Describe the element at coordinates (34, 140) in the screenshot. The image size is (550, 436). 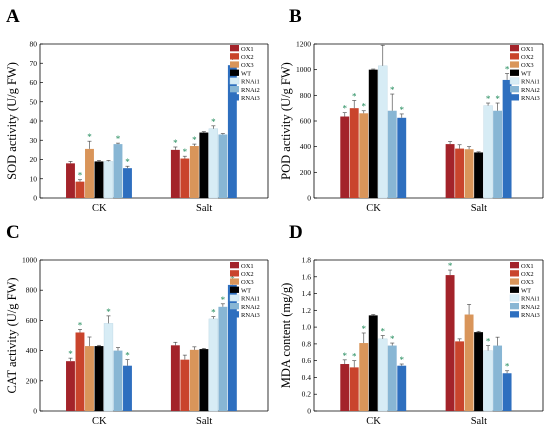
I see `y-tick-label: 30` at that location.